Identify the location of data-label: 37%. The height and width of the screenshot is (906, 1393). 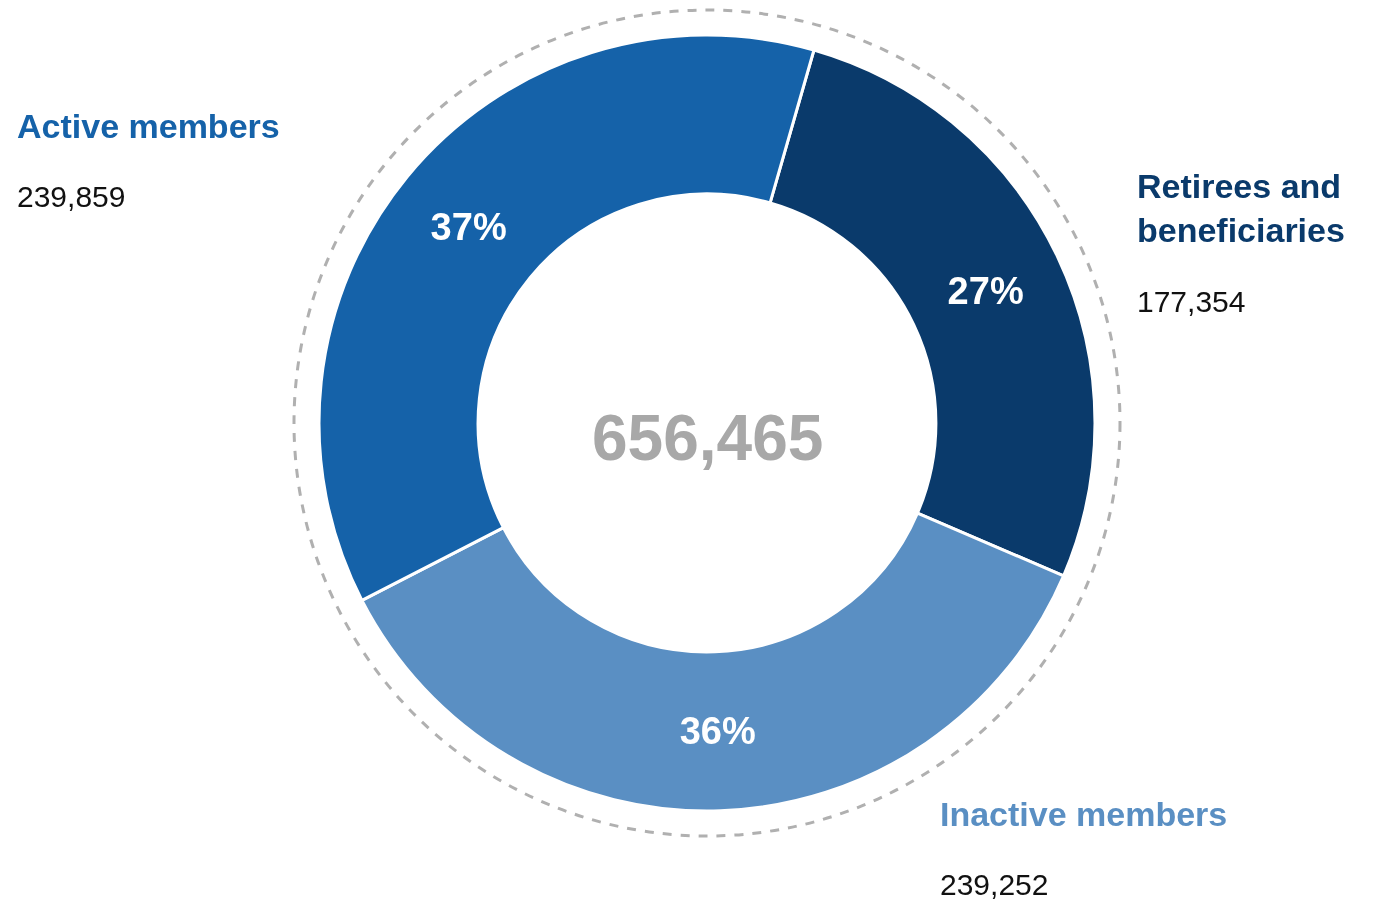
(468, 227).